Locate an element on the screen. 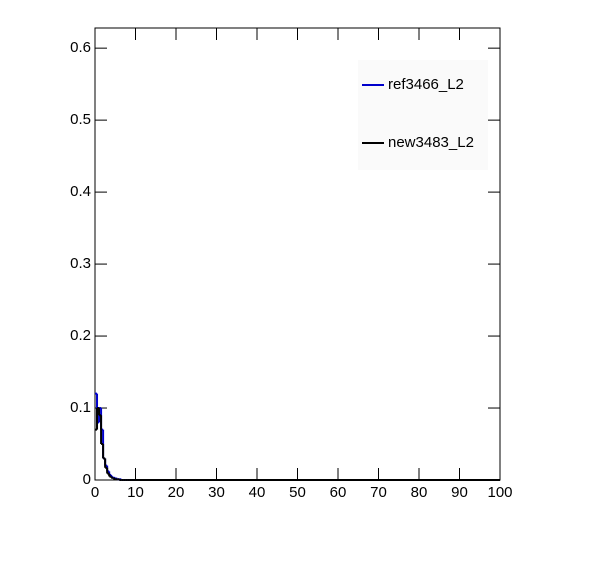 This screenshot has width=596, height=572. x-tick-label: 0 is located at coordinates (95, 492).